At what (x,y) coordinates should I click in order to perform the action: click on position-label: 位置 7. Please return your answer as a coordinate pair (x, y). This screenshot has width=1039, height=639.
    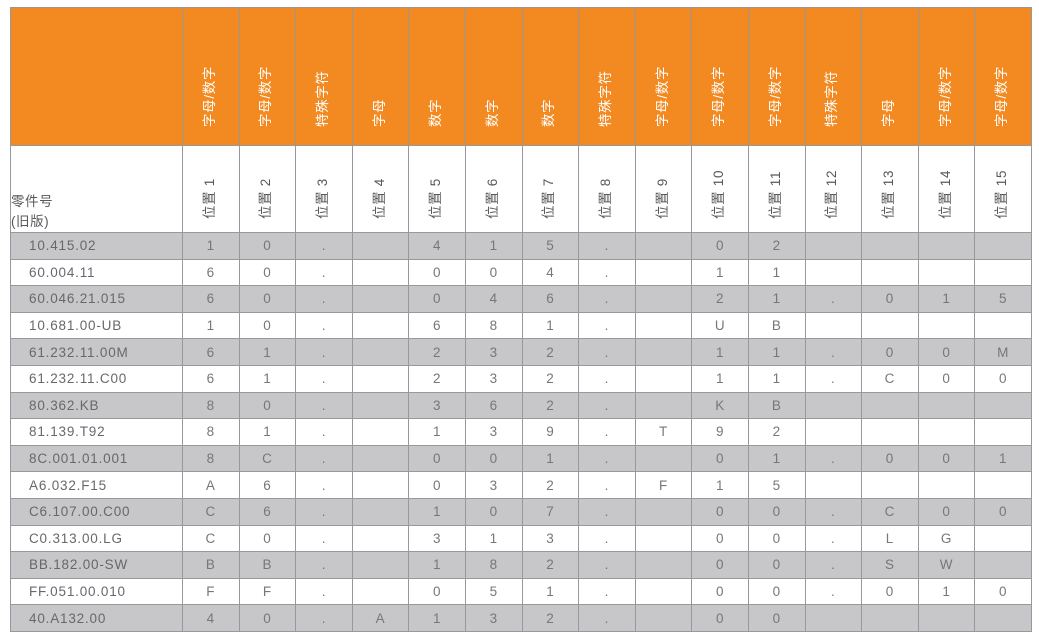
    Looking at the image, I should click on (549, 198).